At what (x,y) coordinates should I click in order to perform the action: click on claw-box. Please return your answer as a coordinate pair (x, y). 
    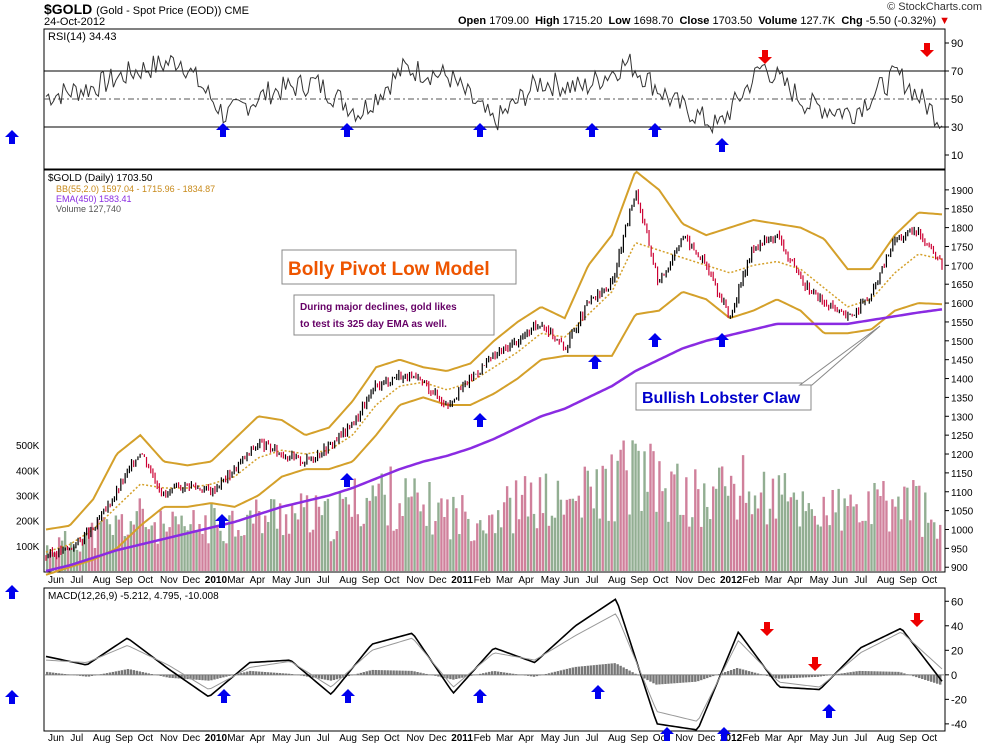
    Looking at the image, I should click on (723, 396).